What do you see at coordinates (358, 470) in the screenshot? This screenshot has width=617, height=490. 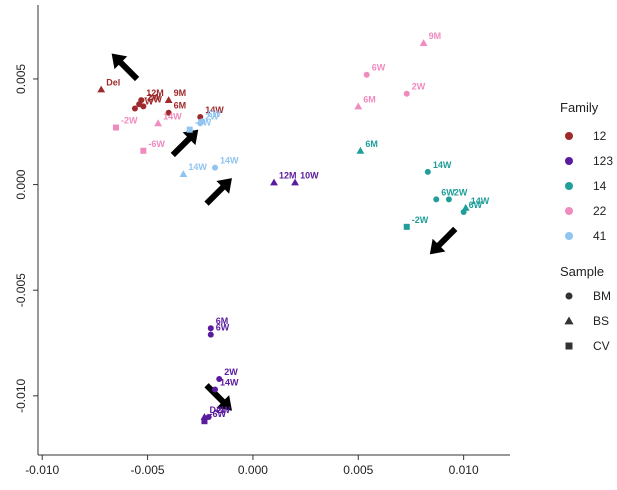 I see `x-tick-label: 0.005` at bounding box center [358, 470].